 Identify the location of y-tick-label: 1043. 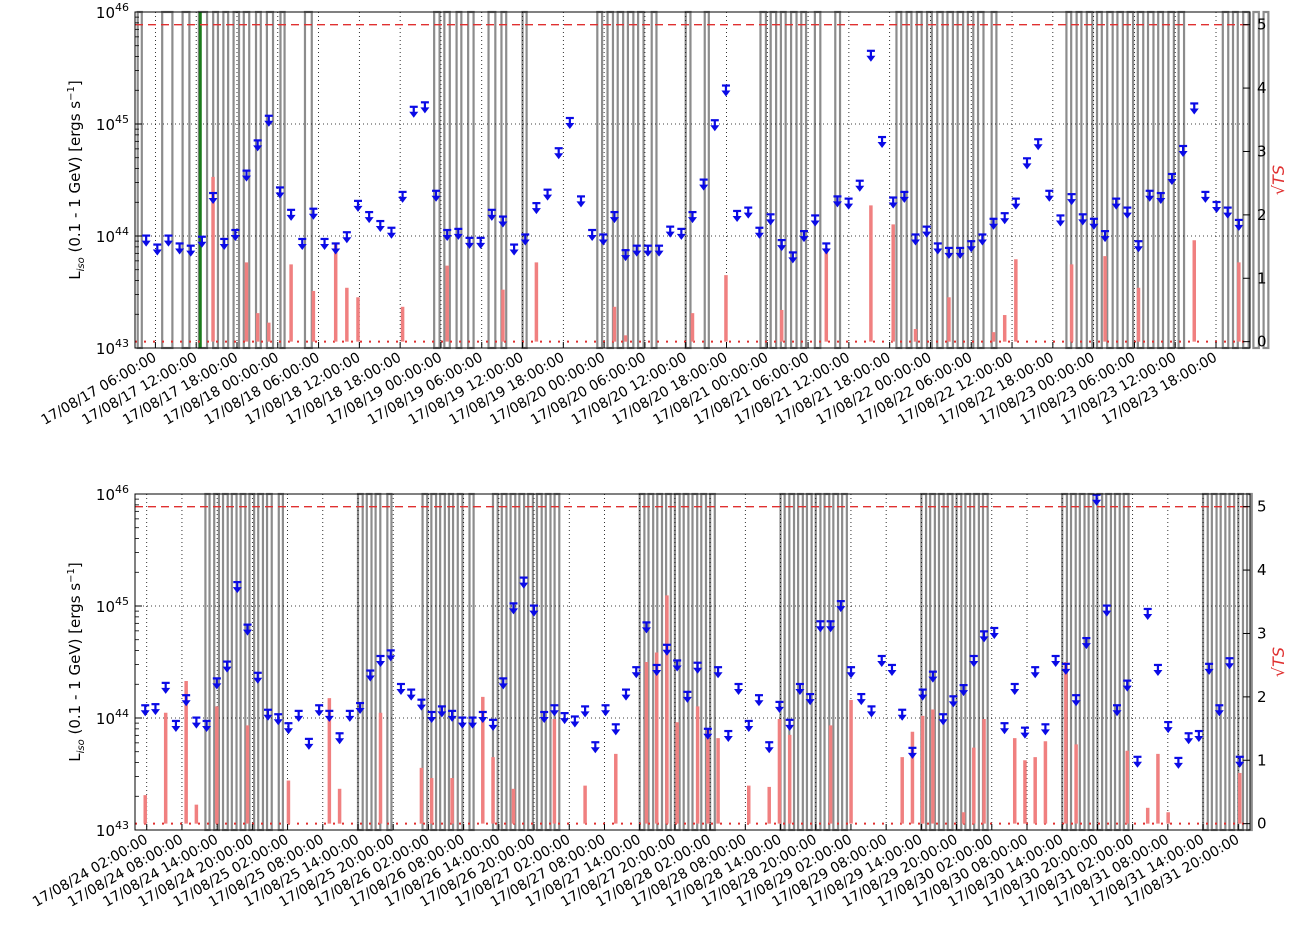
(112, 347).